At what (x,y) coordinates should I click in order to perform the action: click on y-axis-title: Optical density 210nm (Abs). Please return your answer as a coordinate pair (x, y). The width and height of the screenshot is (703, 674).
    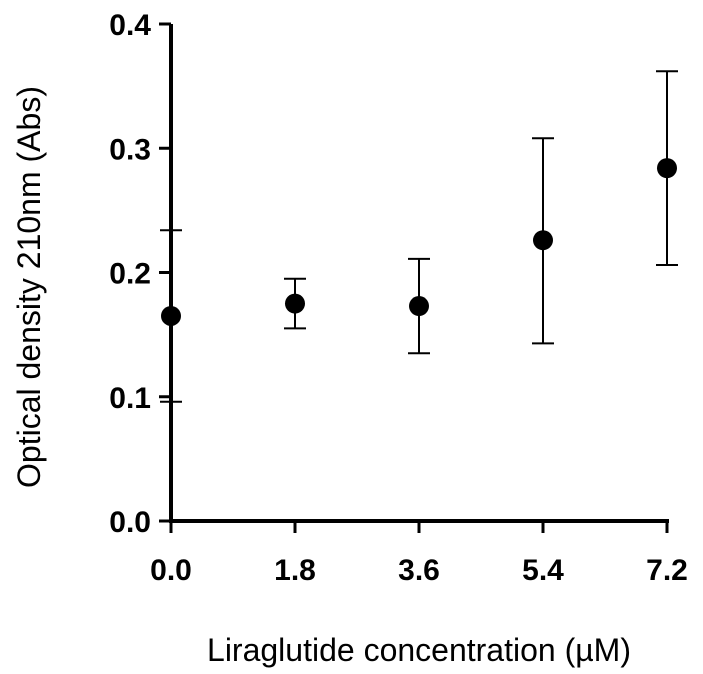
    Looking at the image, I should click on (29, 287).